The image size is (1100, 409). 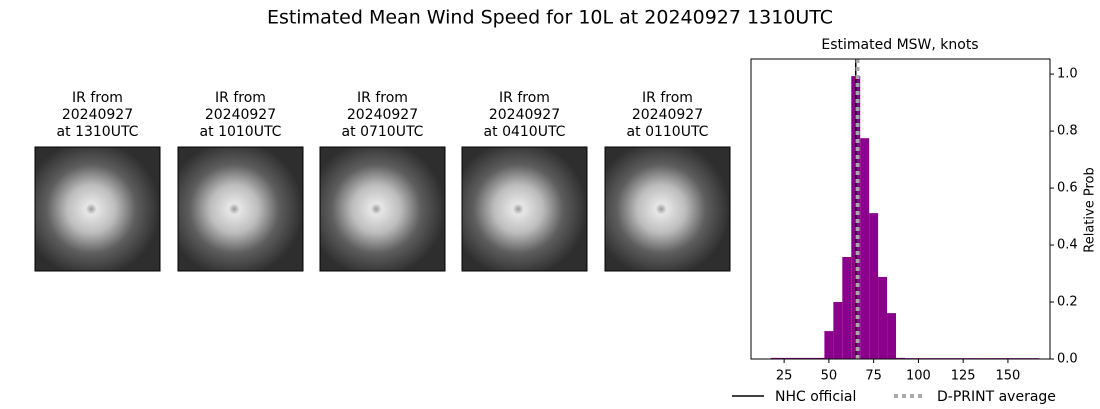 What do you see at coordinates (873, 376) in the screenshot?
I see `x-tick-label: 75` at bounding box center [873, 376].